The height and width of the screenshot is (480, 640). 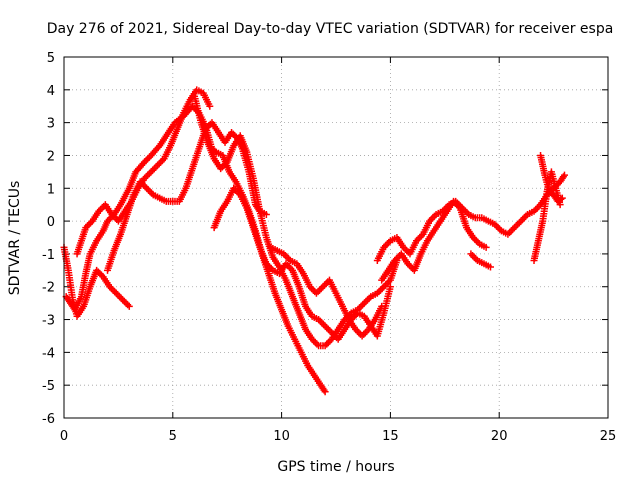 I want to click on x-tick-label: 25, so click(x=608, y=436).